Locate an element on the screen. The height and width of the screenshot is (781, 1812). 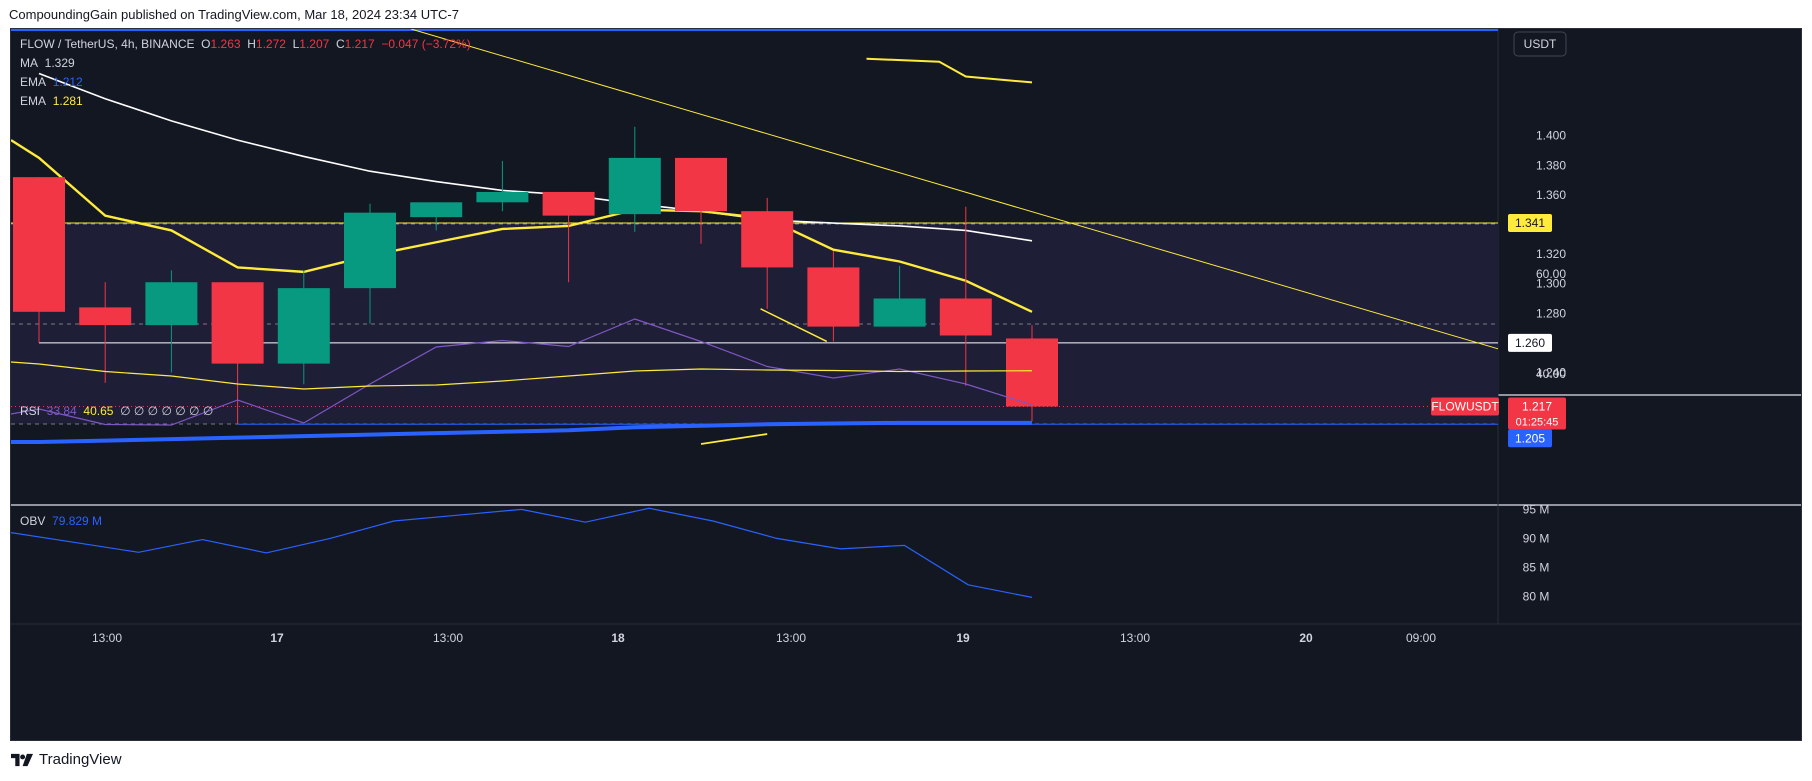
price-label-1341: 1.341 is located at coordinates (1530, 223).